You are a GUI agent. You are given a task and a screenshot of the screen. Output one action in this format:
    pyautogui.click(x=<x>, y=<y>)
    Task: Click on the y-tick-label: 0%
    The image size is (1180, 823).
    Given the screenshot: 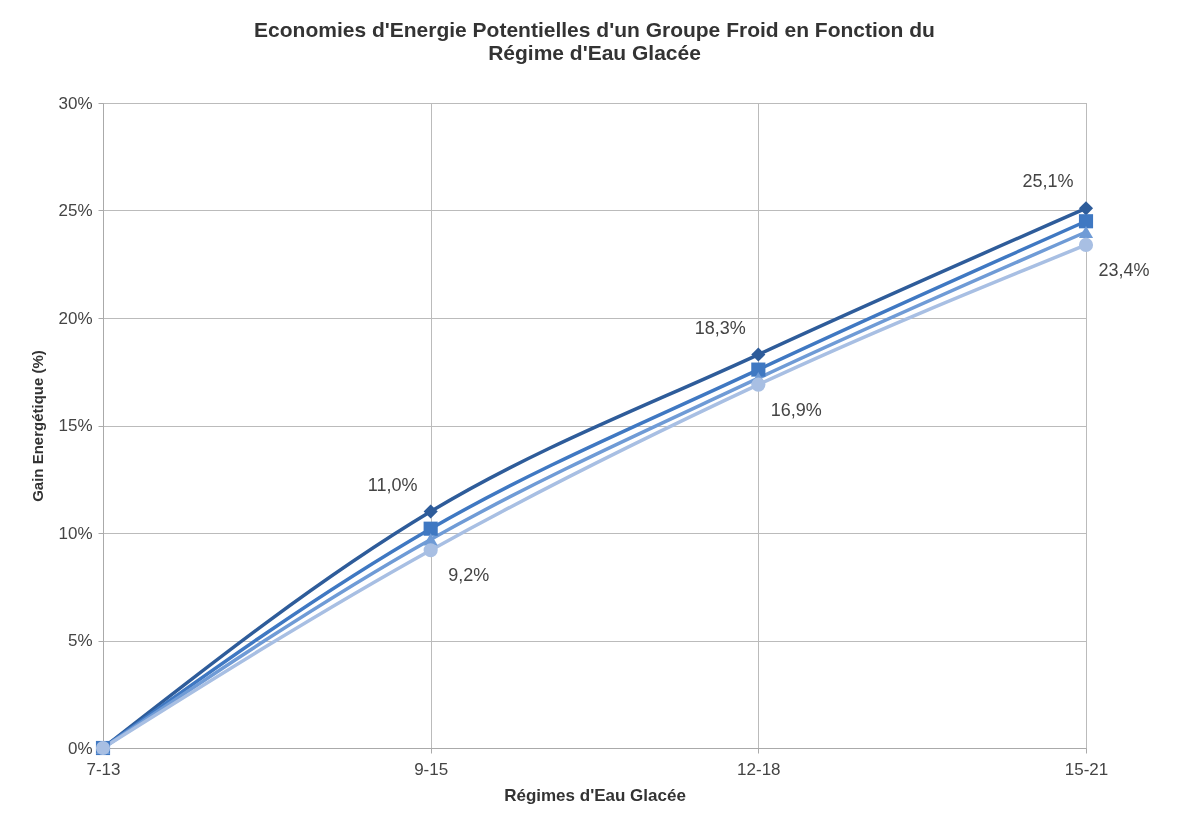 What is the action you would take?
    pyautogui.click(x=80, y=748)
    